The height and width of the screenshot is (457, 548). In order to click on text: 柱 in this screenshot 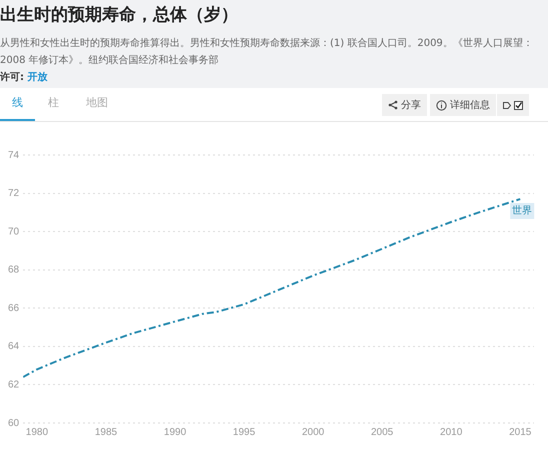, I will do `click(53, 102)`.